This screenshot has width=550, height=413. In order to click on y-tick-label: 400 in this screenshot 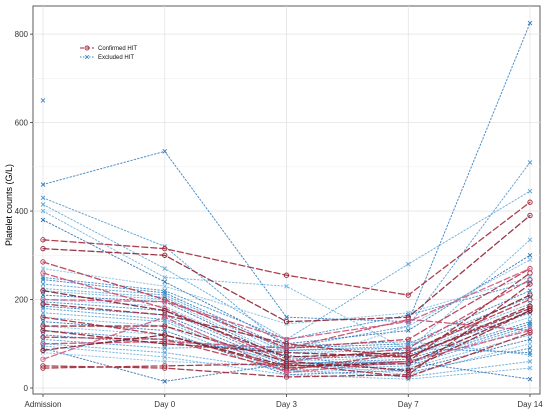, I will do `click(22, 211)`.